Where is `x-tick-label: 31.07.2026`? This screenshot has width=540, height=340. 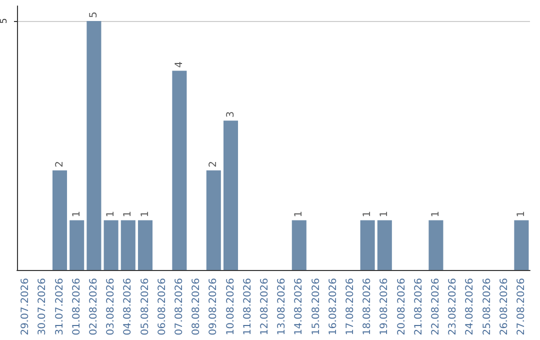
x-tick-label: 31.07.2026 is located at coordinates (60, 307).